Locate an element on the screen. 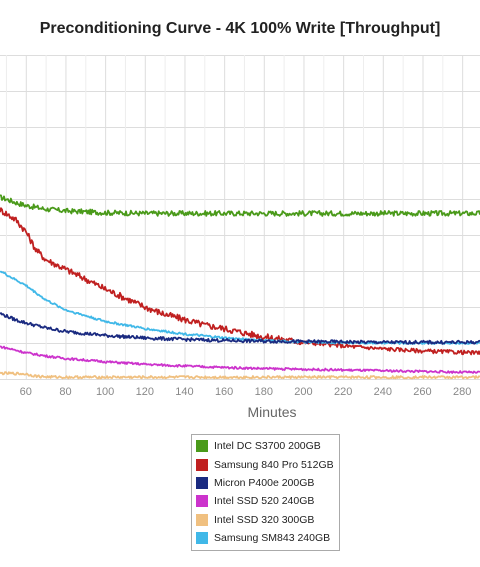 Image resolution: width=480 pixels, height=567 pixels. legend-item: Samsung 840 Pro 512GB is located at coordinates (265, 464).